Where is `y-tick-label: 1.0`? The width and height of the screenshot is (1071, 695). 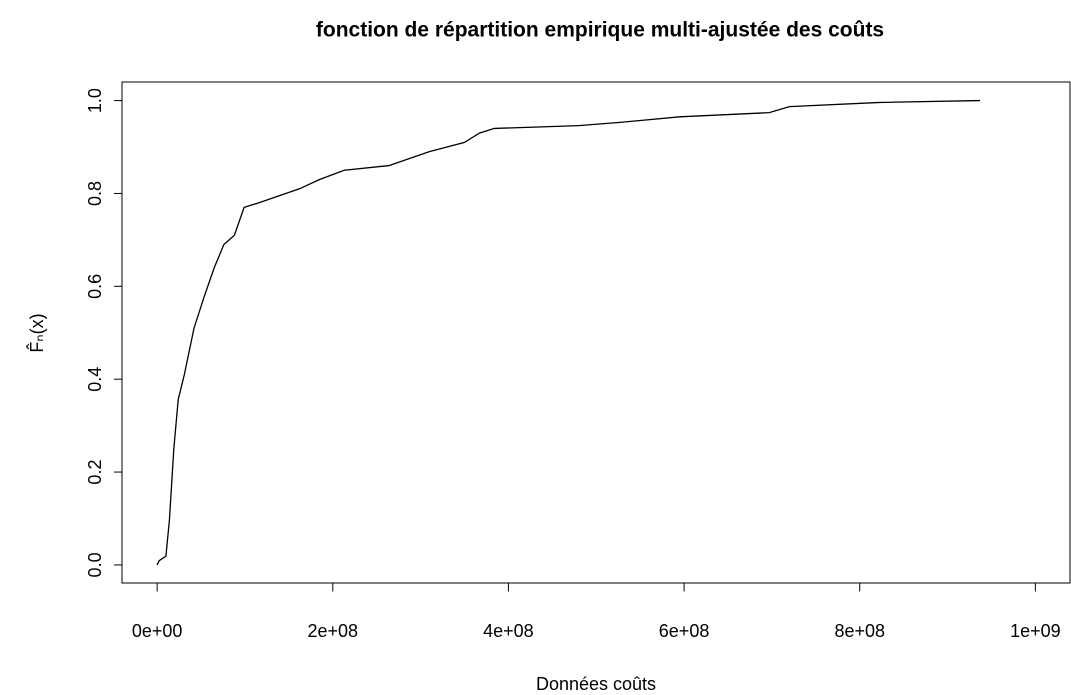
y-tick-label: 1.0 is located at coordinates (95, 100).